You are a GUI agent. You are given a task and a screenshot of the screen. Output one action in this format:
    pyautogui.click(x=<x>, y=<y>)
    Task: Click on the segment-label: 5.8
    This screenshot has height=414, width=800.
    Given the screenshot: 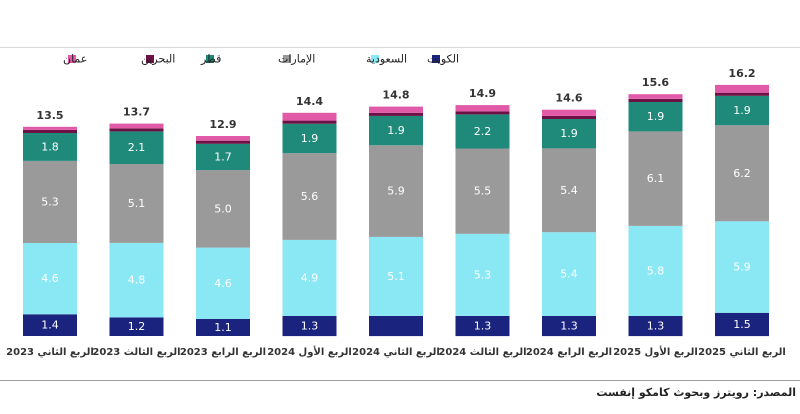 What is the action you would take?
    pyautogui.click(x=656, y=270)
    